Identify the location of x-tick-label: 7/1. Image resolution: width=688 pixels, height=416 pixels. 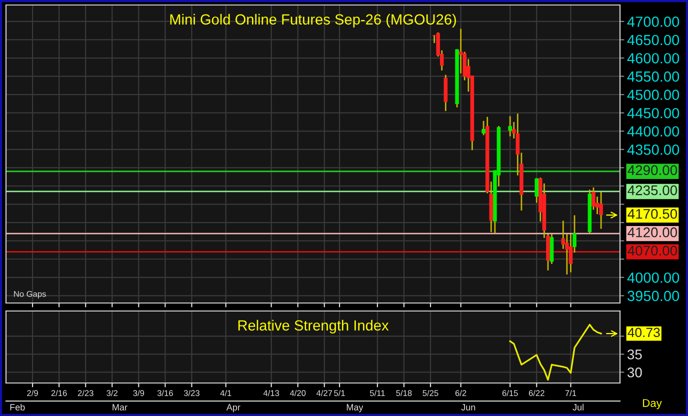
(570, 393).